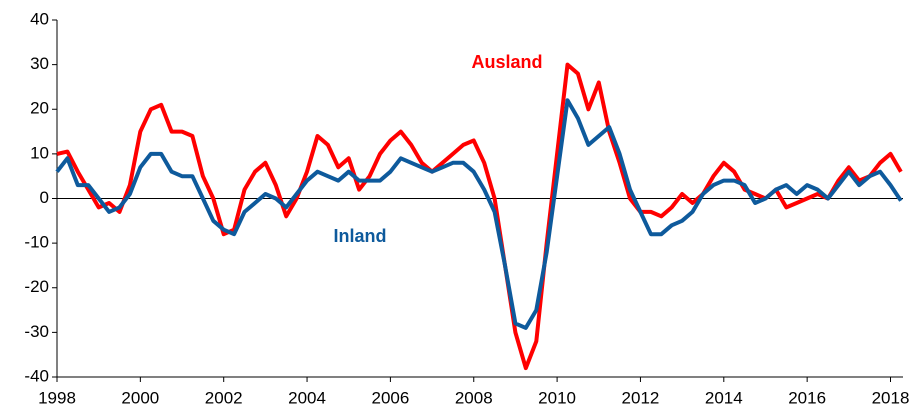 The image size is (917, 417). What do you see at coordinates (807, 397) in the screenshot?
I see `x-tick-label: 2016` at bounding box center [807, 397].